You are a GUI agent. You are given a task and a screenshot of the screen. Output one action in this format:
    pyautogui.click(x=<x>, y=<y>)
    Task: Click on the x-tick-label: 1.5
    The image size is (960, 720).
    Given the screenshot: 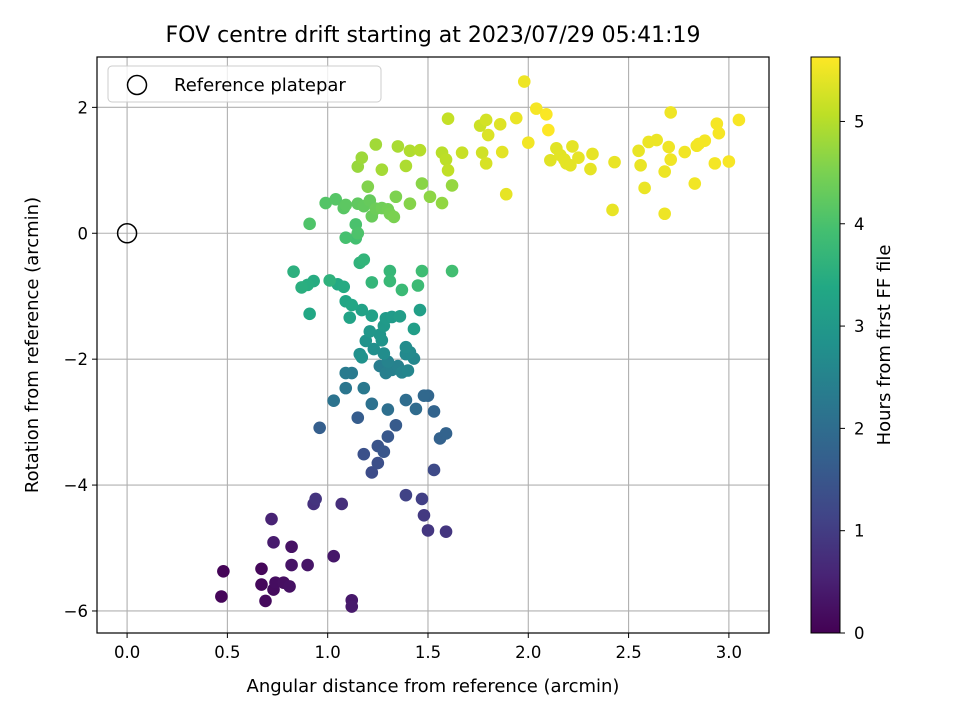 What is the action you would take?
    pyautogui.click(x=428, y=652)
    